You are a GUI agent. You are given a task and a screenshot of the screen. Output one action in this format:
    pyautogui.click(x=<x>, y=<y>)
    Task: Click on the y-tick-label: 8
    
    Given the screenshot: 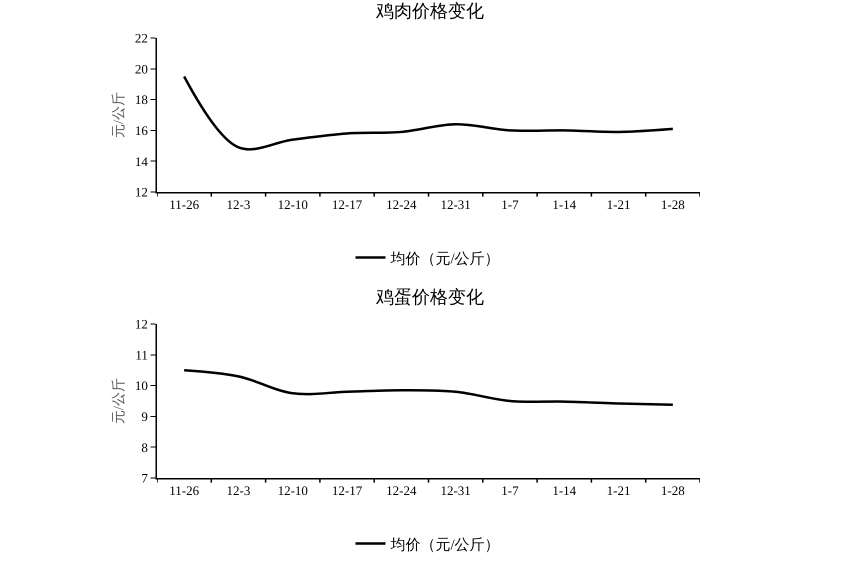 What is the action you would take?
    pyautogui.click(x=144, y=447)
    